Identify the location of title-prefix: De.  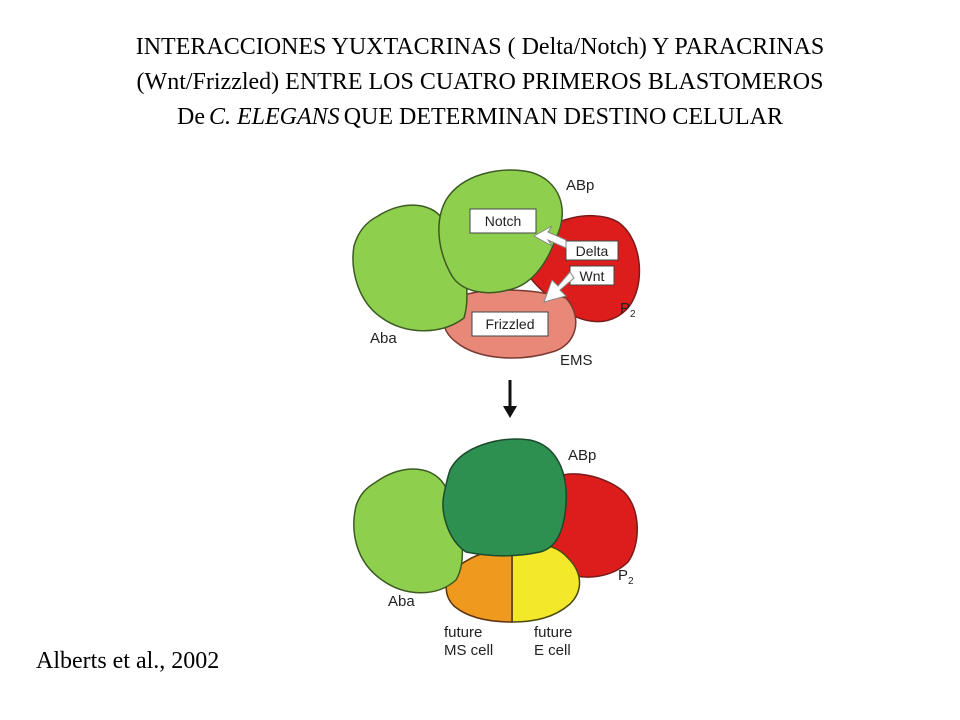
(191, 117).